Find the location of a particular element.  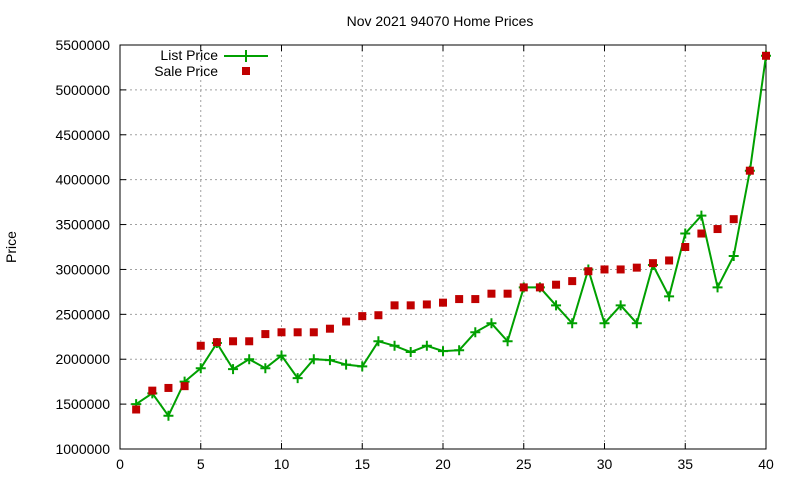

y-tick-label: 4500000 is located at coordinates (82, 135).